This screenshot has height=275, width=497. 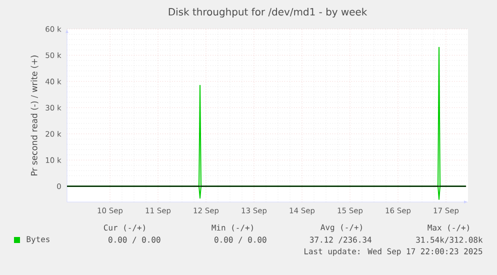 I want to click on chart-title: Disk throughput for /dev/md1 - by week, so click(x=268, y=13).